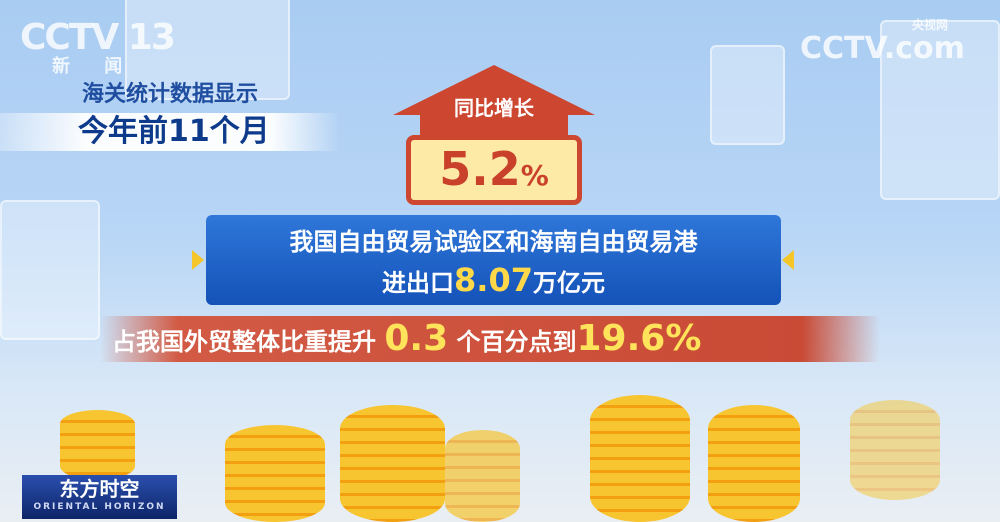 The height and width of the screenshot is (522, 1000). Describe the element at coordinates (98, 47) in the screenshot. I see `cctv13-logo: CCTV 13 新 闻` at that location.